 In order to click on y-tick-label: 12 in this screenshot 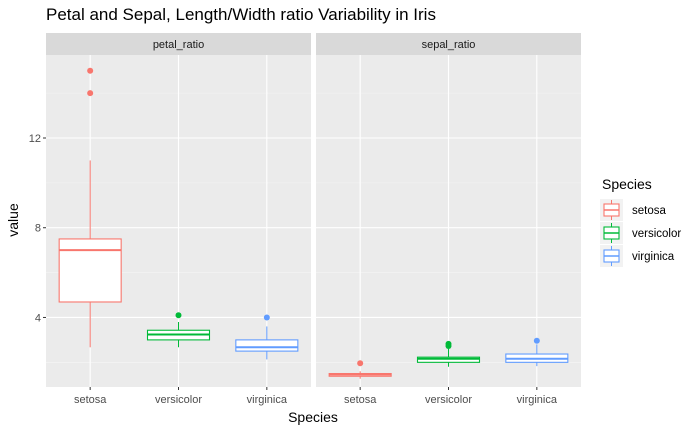, I will do `click(35, 139)`.